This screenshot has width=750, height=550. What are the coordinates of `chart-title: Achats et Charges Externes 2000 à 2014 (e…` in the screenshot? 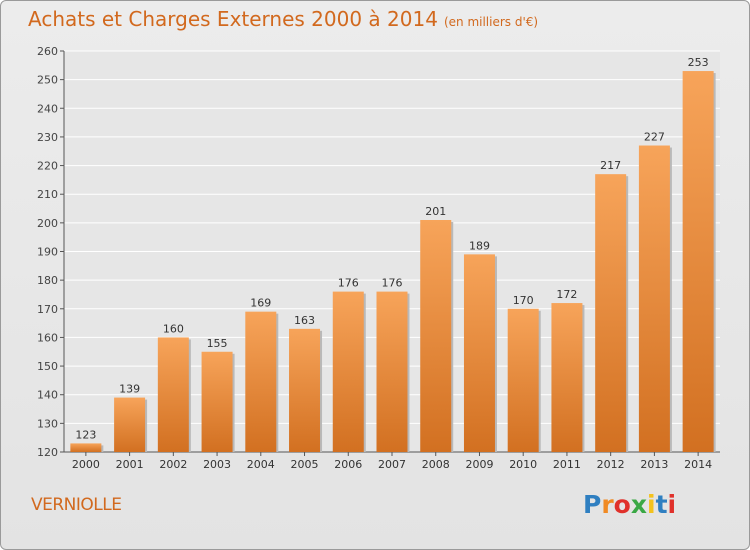 It's located at (283, 19).